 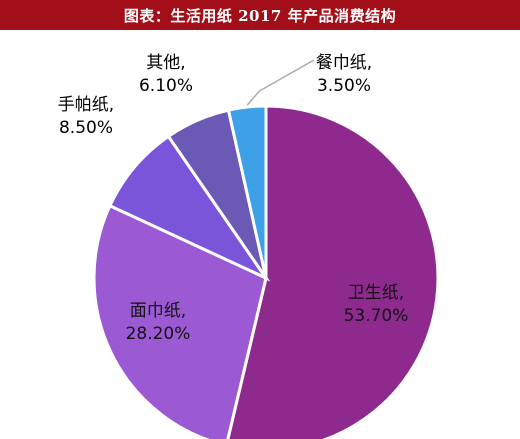 What do you see at coordinates (280, 82) in the screenshot?
I see `leader-line-napkin` at bounding box center [280, 82].